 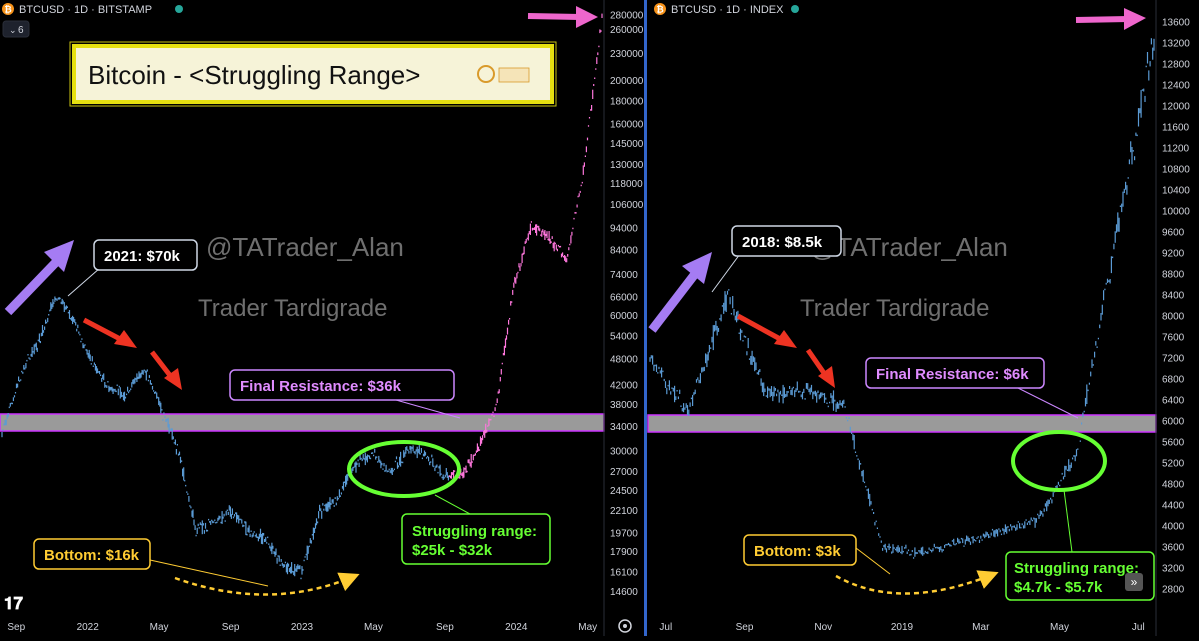 I want to click on y-tick-label: 6000, so click(x=1173, y=422).